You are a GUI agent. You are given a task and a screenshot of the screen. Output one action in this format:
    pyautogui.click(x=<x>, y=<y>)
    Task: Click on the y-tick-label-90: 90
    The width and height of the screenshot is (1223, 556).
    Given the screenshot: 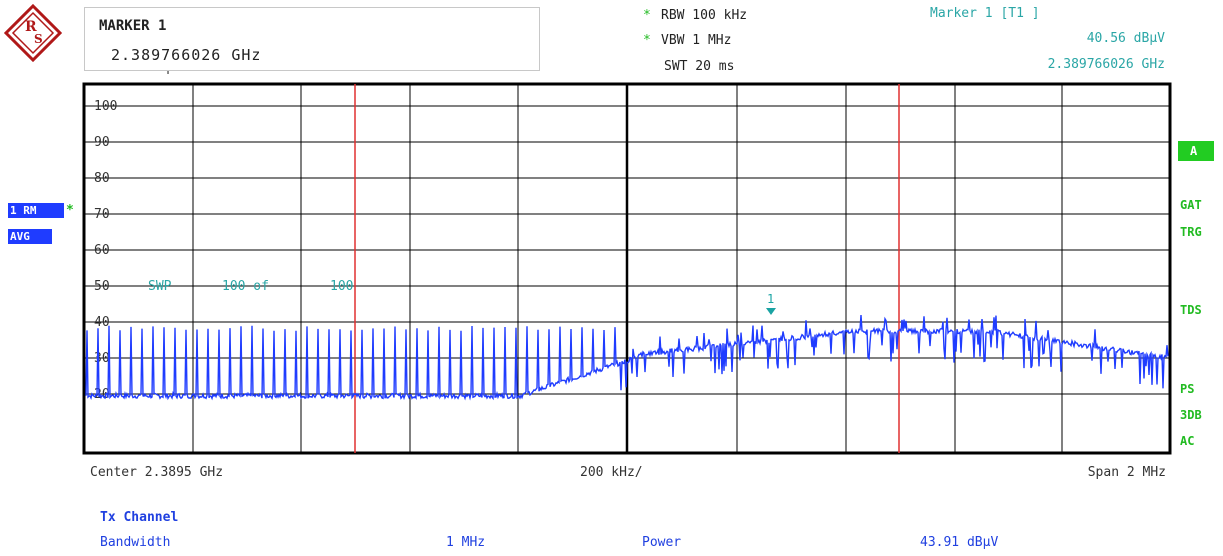 What is the action you would take?
    pyautogui.click(x=102, y=142)
    